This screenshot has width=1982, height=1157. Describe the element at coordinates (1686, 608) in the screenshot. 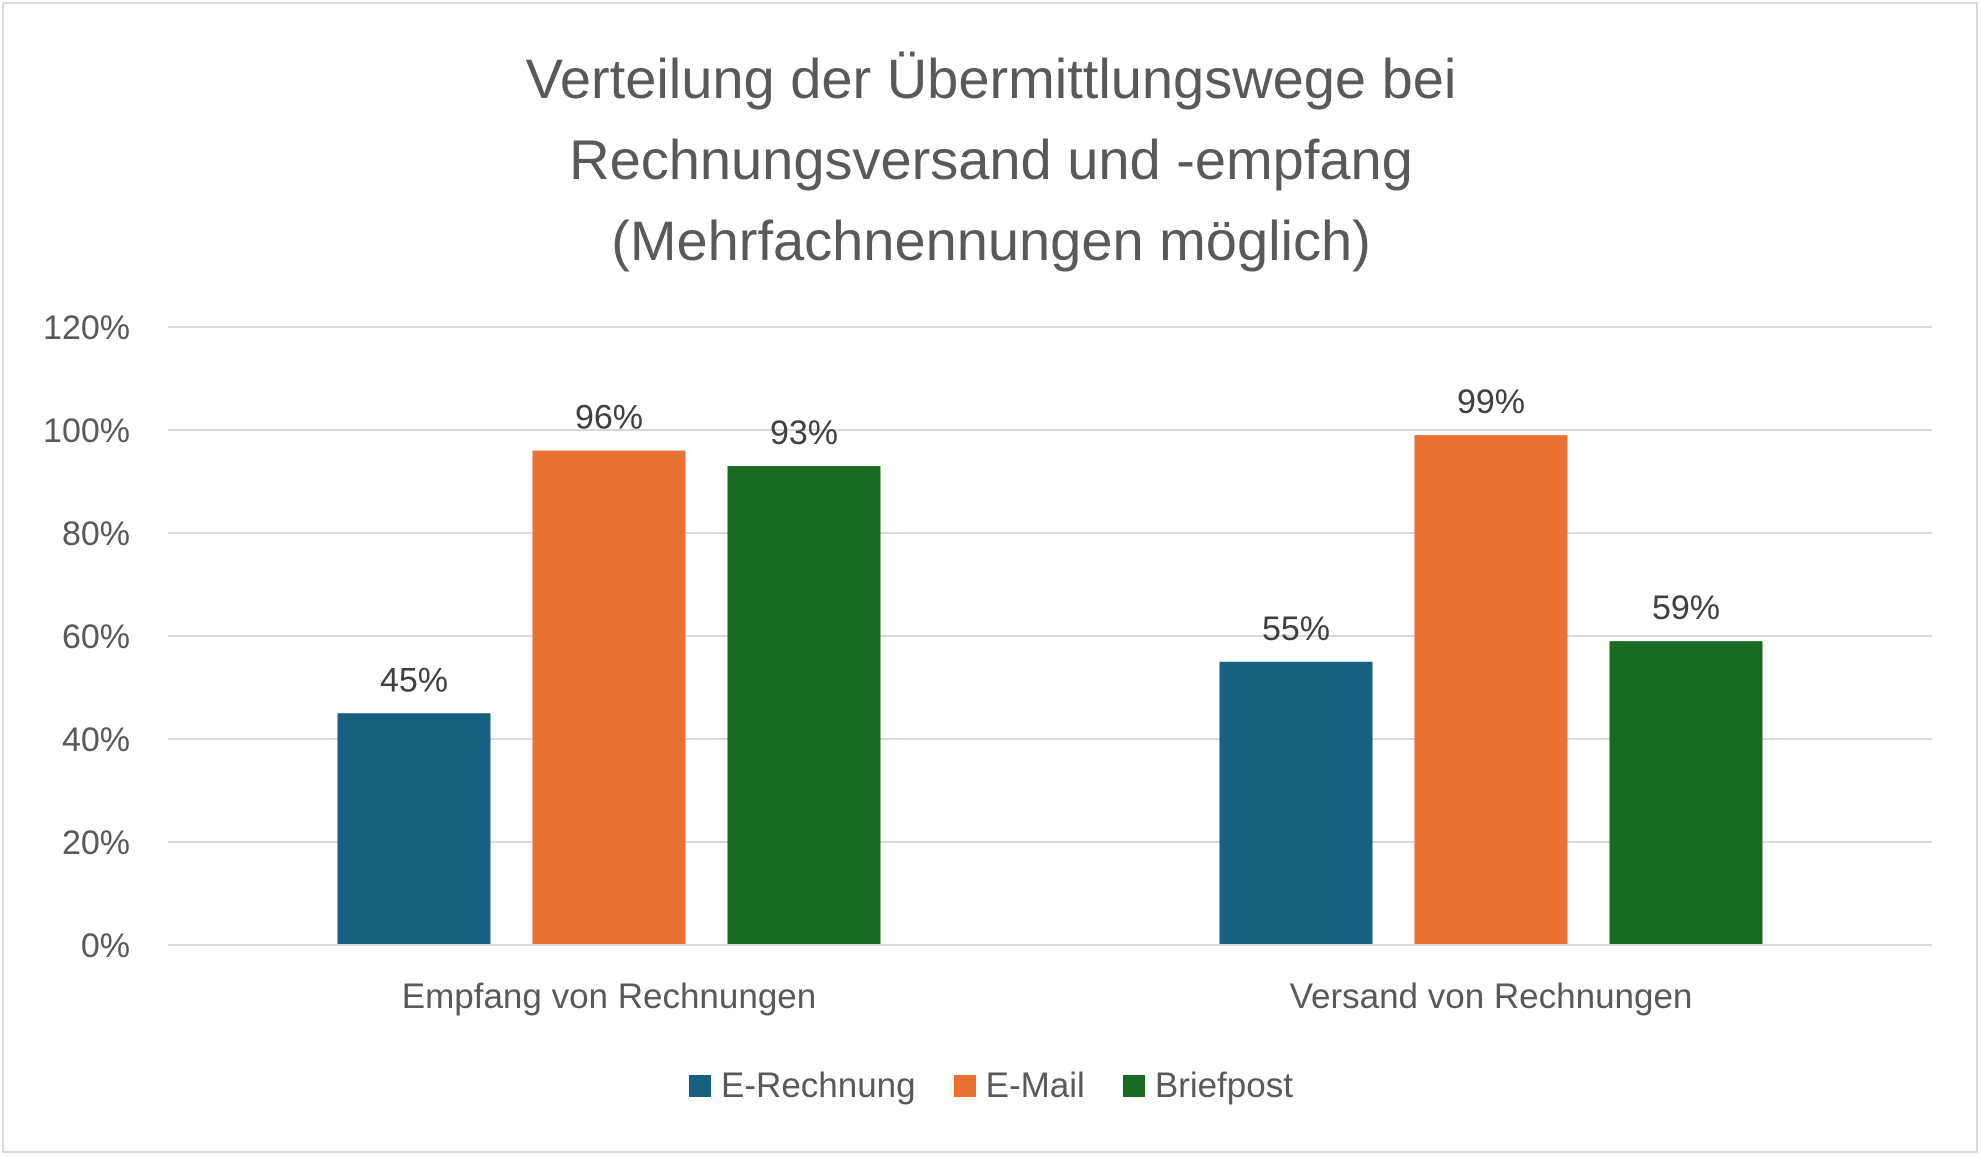

I see `data-label-briefpost: 59%` at that location.